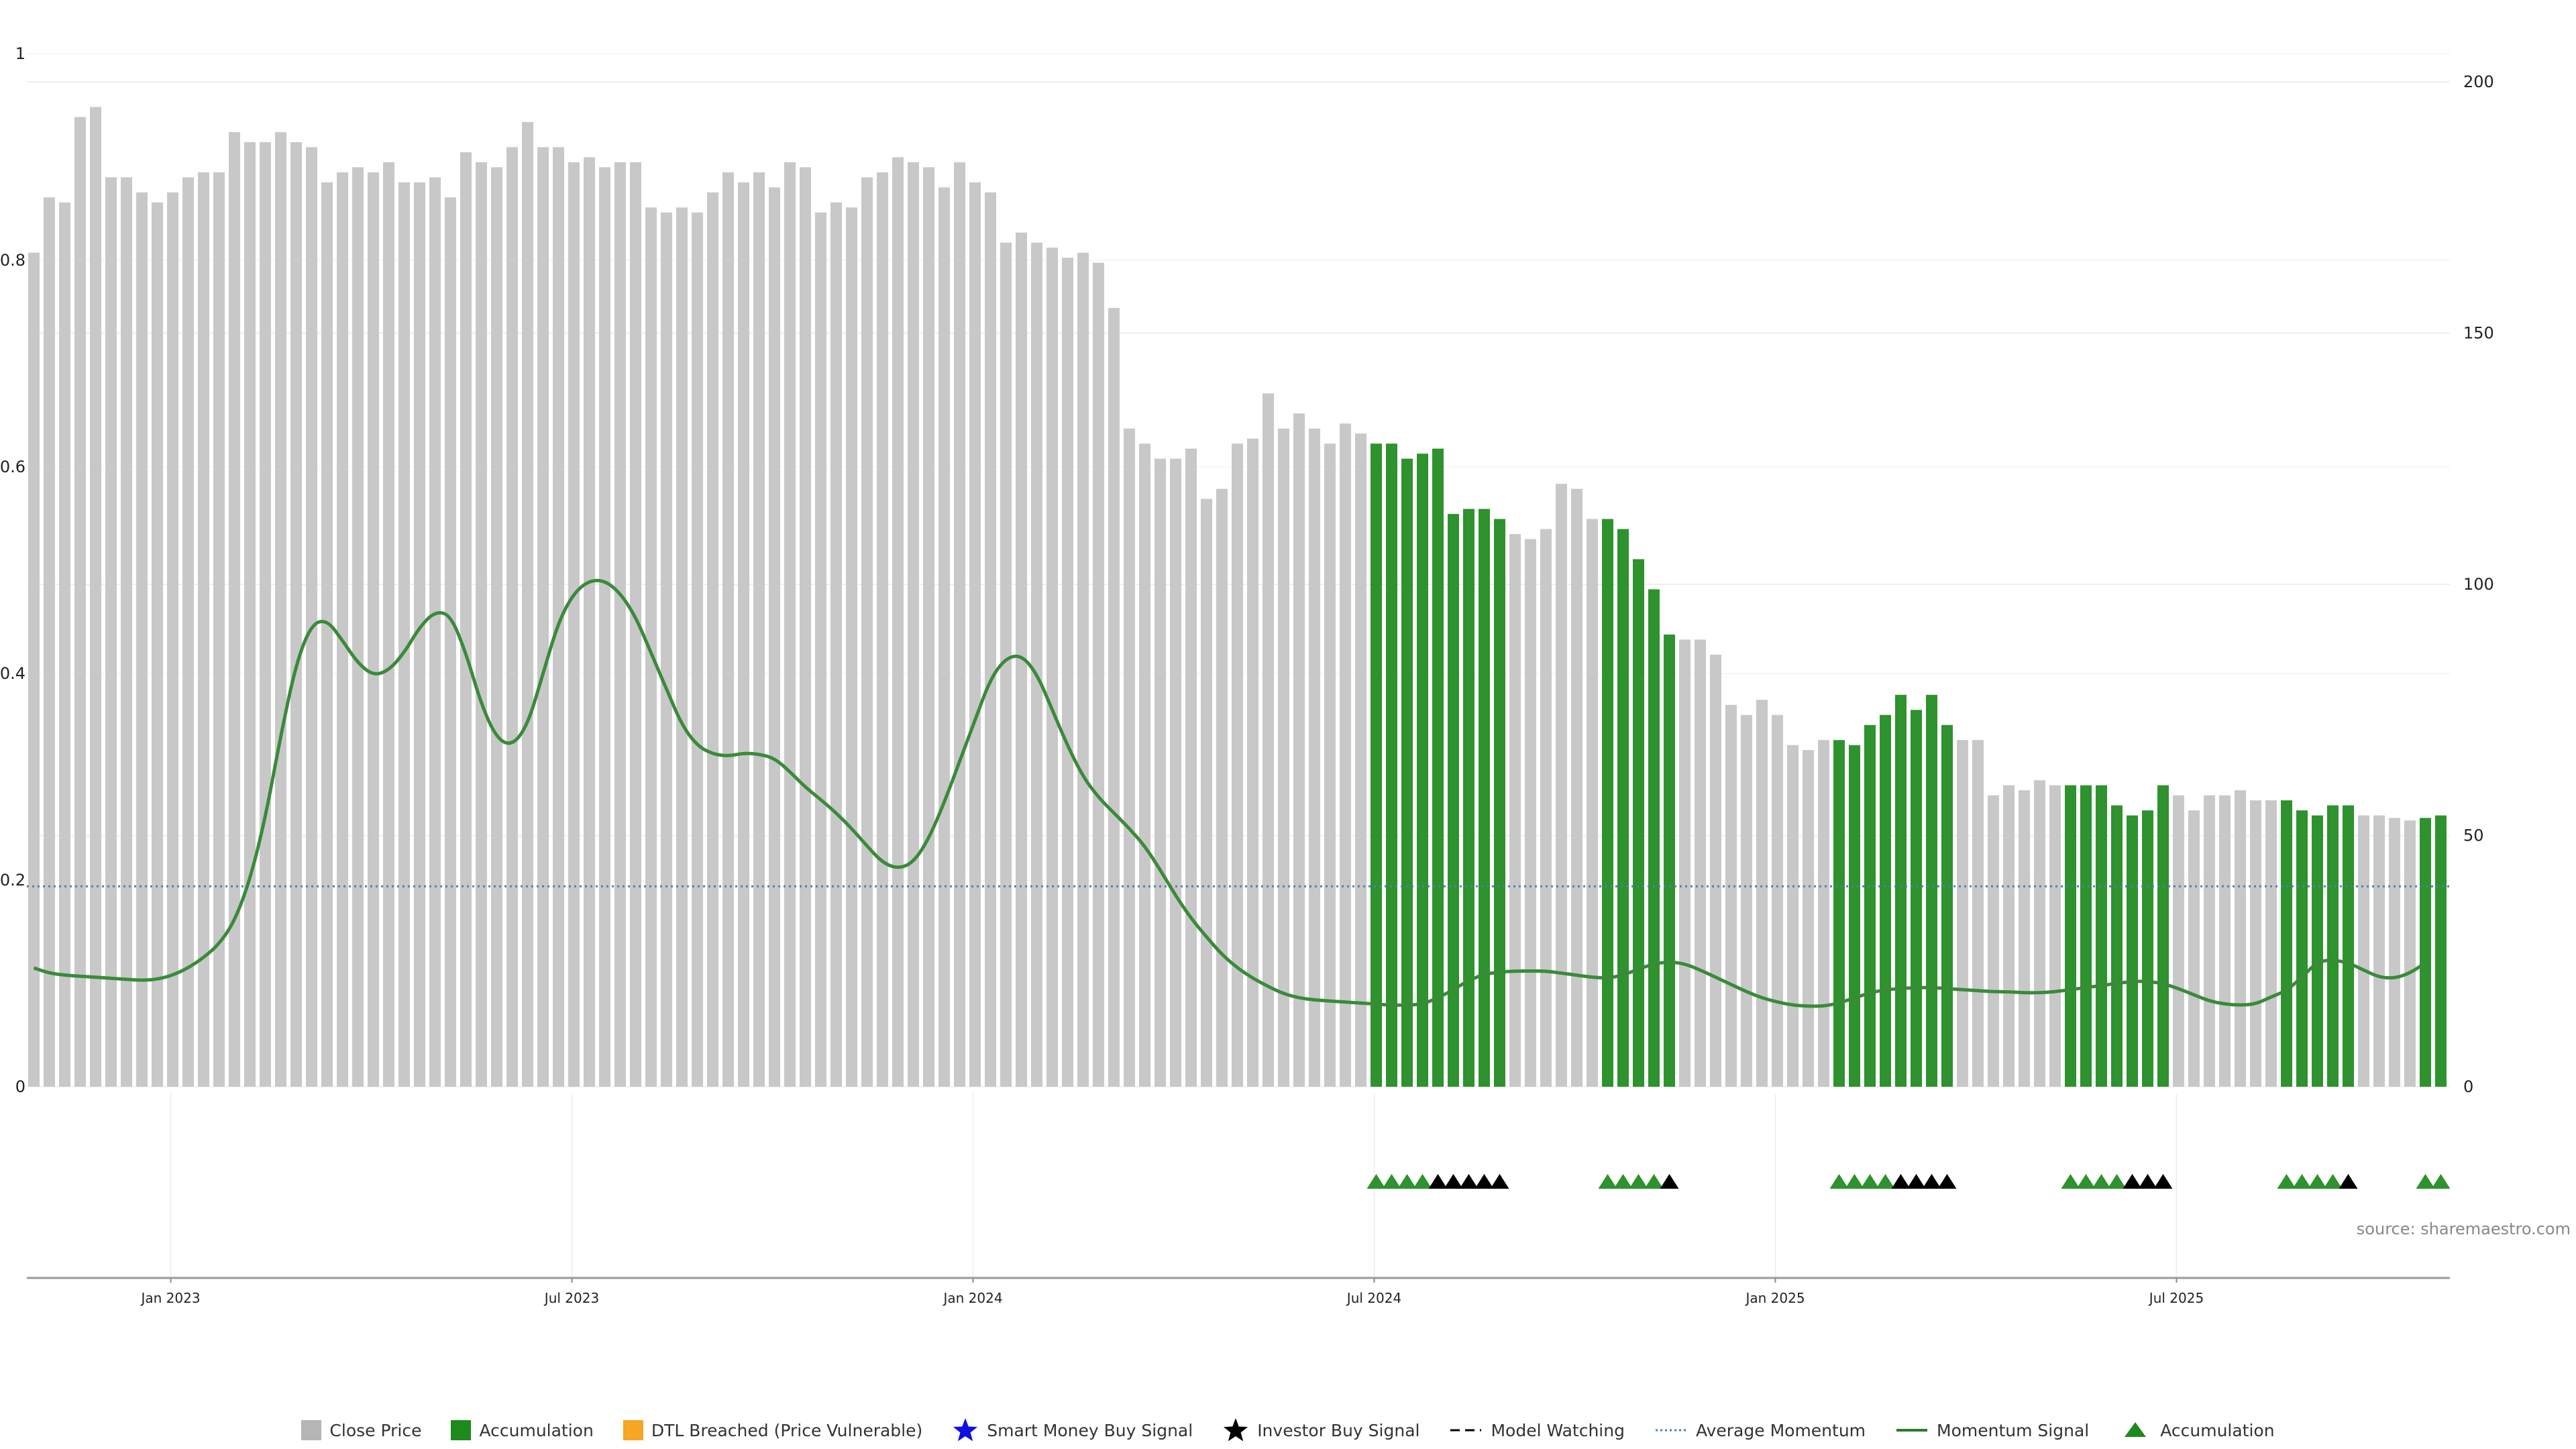 This screenshot has width=2576, height=1449. I want to click on right-tick-label: 150, so click(2478, 333).